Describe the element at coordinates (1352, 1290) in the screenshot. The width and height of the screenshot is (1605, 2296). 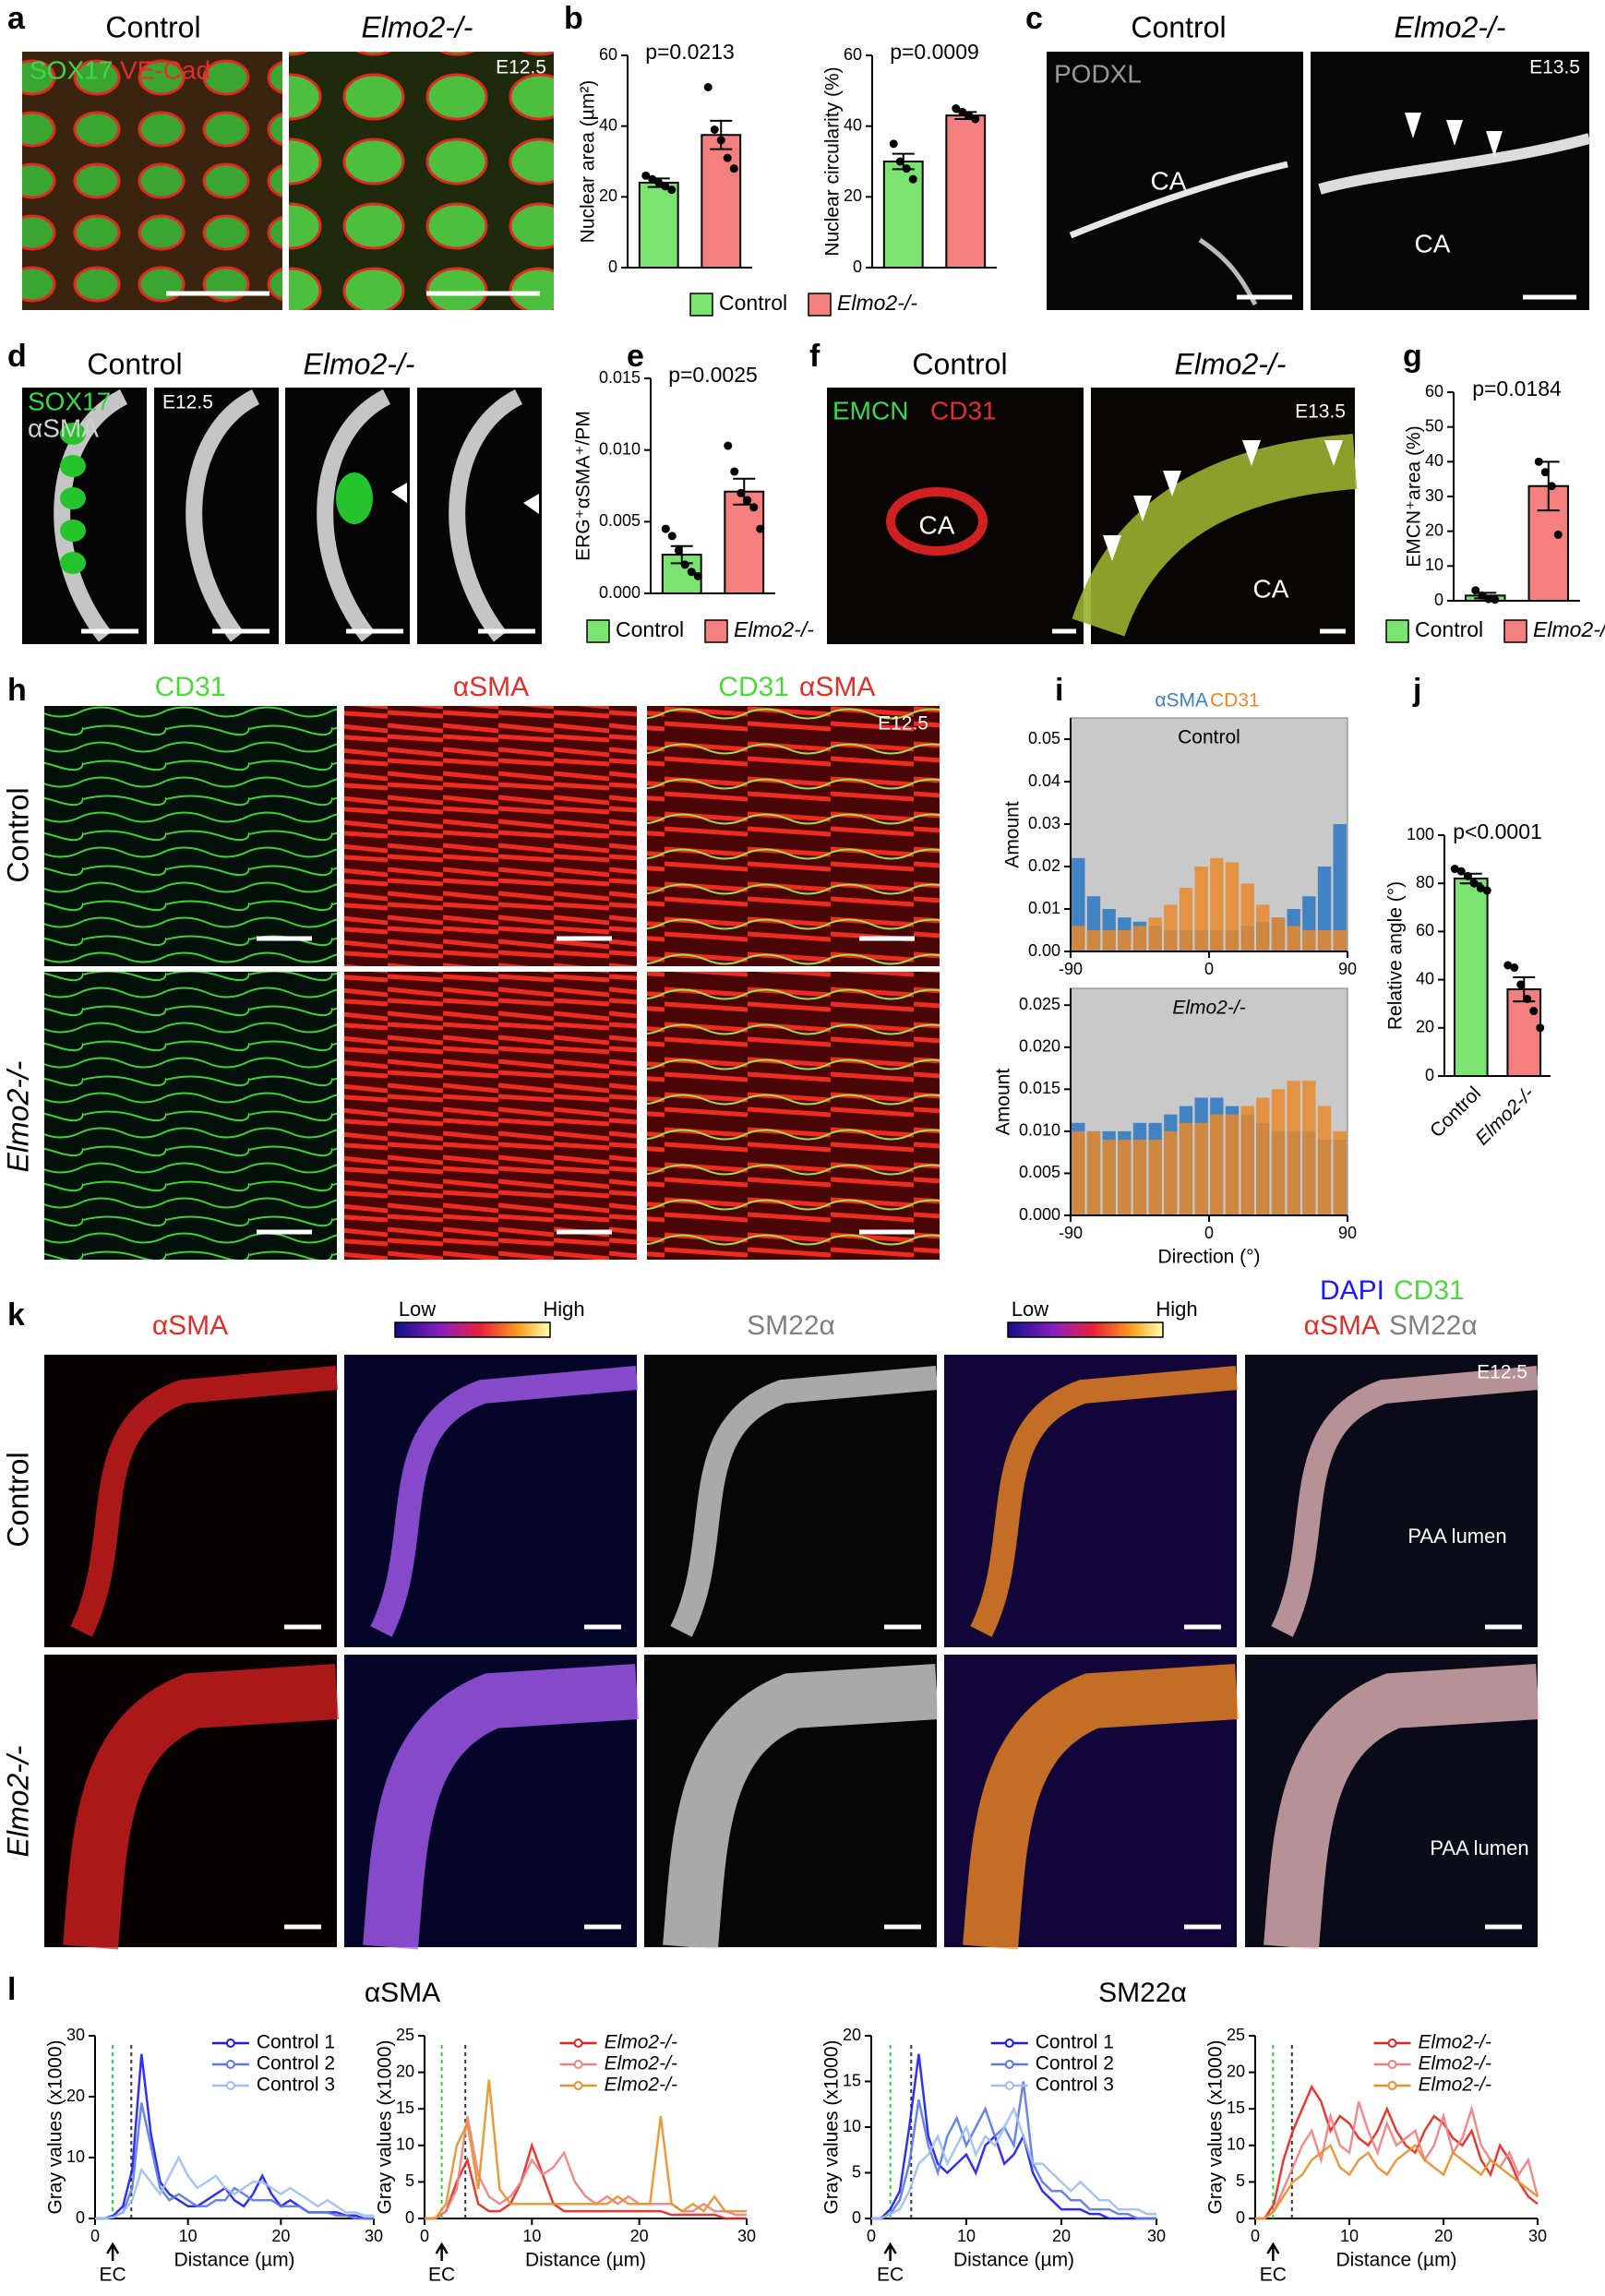
I see `label: DAPI` at that location.